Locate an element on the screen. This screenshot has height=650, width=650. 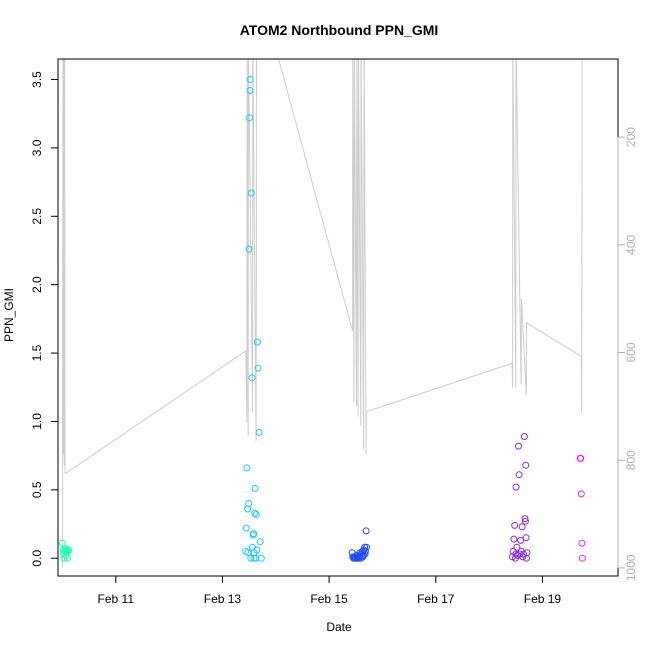
x-tick-label: Feb 19 is located at coordinates (543, 599).